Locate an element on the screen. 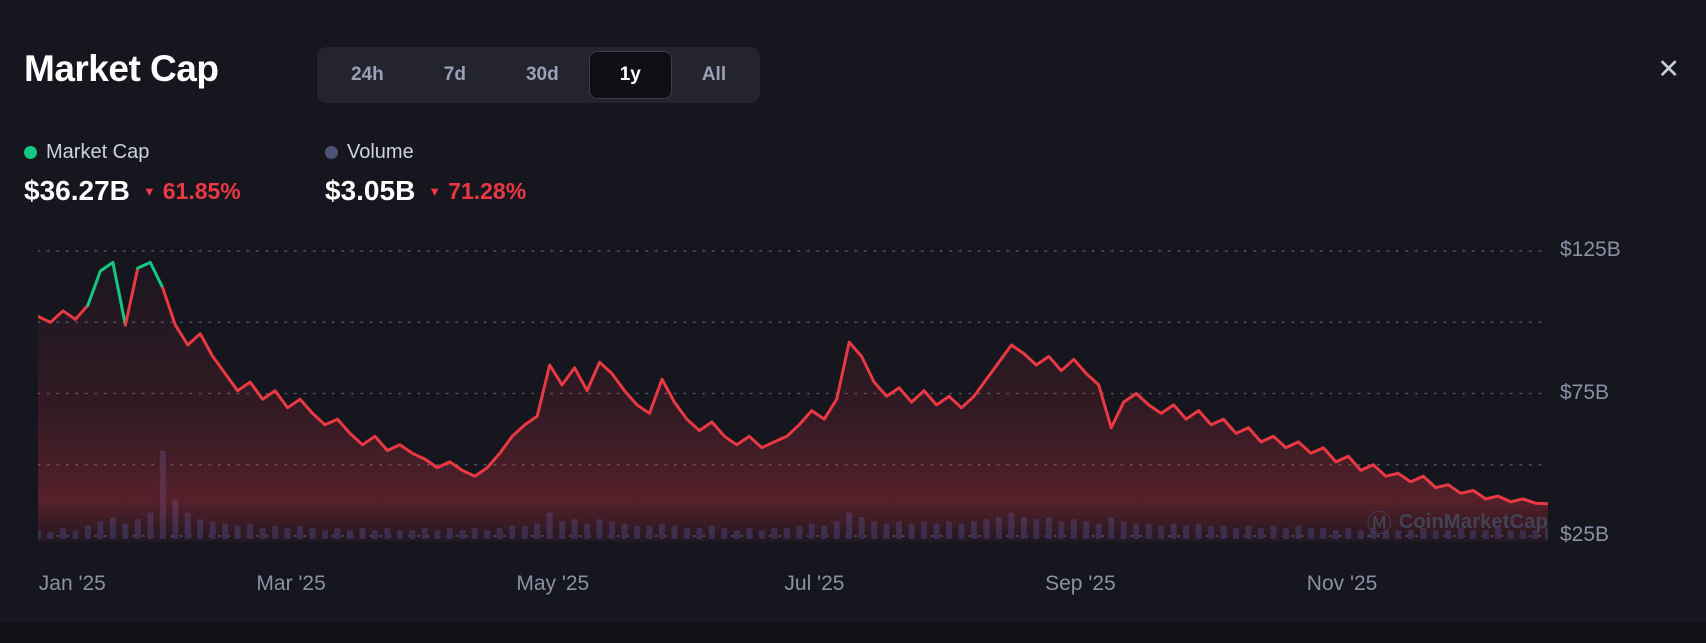 The height and width of the screenshot is (643, 1706). time-range-tabs: 24h 7d 30d 1y All is located at coordinates (539, 75).